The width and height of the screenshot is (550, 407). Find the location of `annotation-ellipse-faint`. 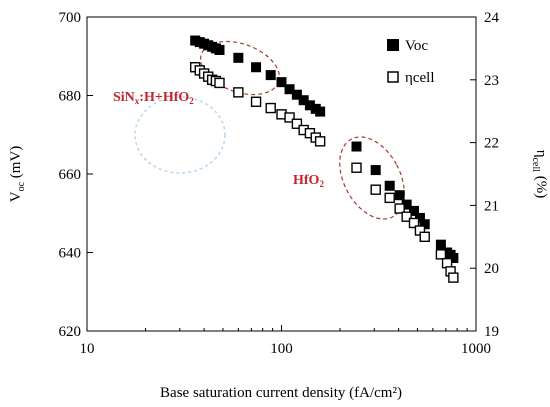

annotation-ellipse-faint is located at coordinates (180, 135).